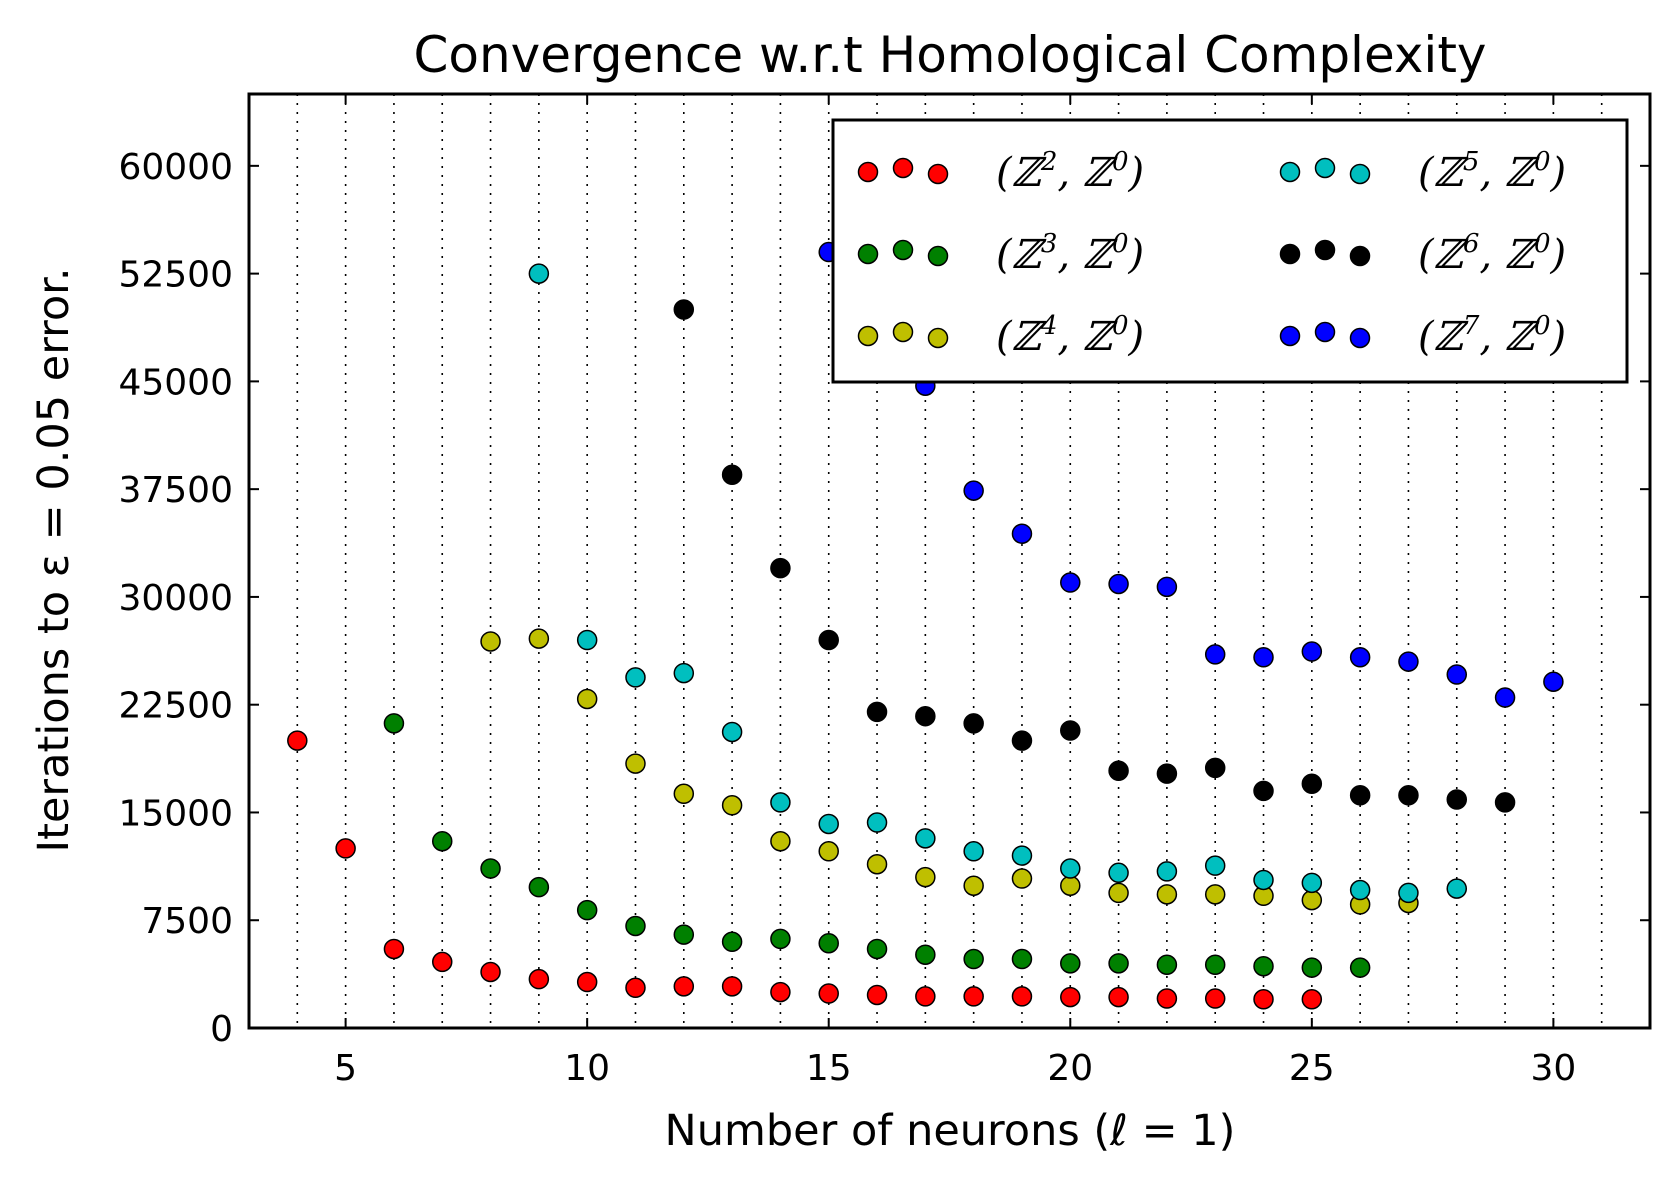 Image resolution: width=1674 pixels, height=1182 pixels. Describe the element at coordinates (175, 167) in the screenshot. I see `y-tick-label: 60000` at that location.